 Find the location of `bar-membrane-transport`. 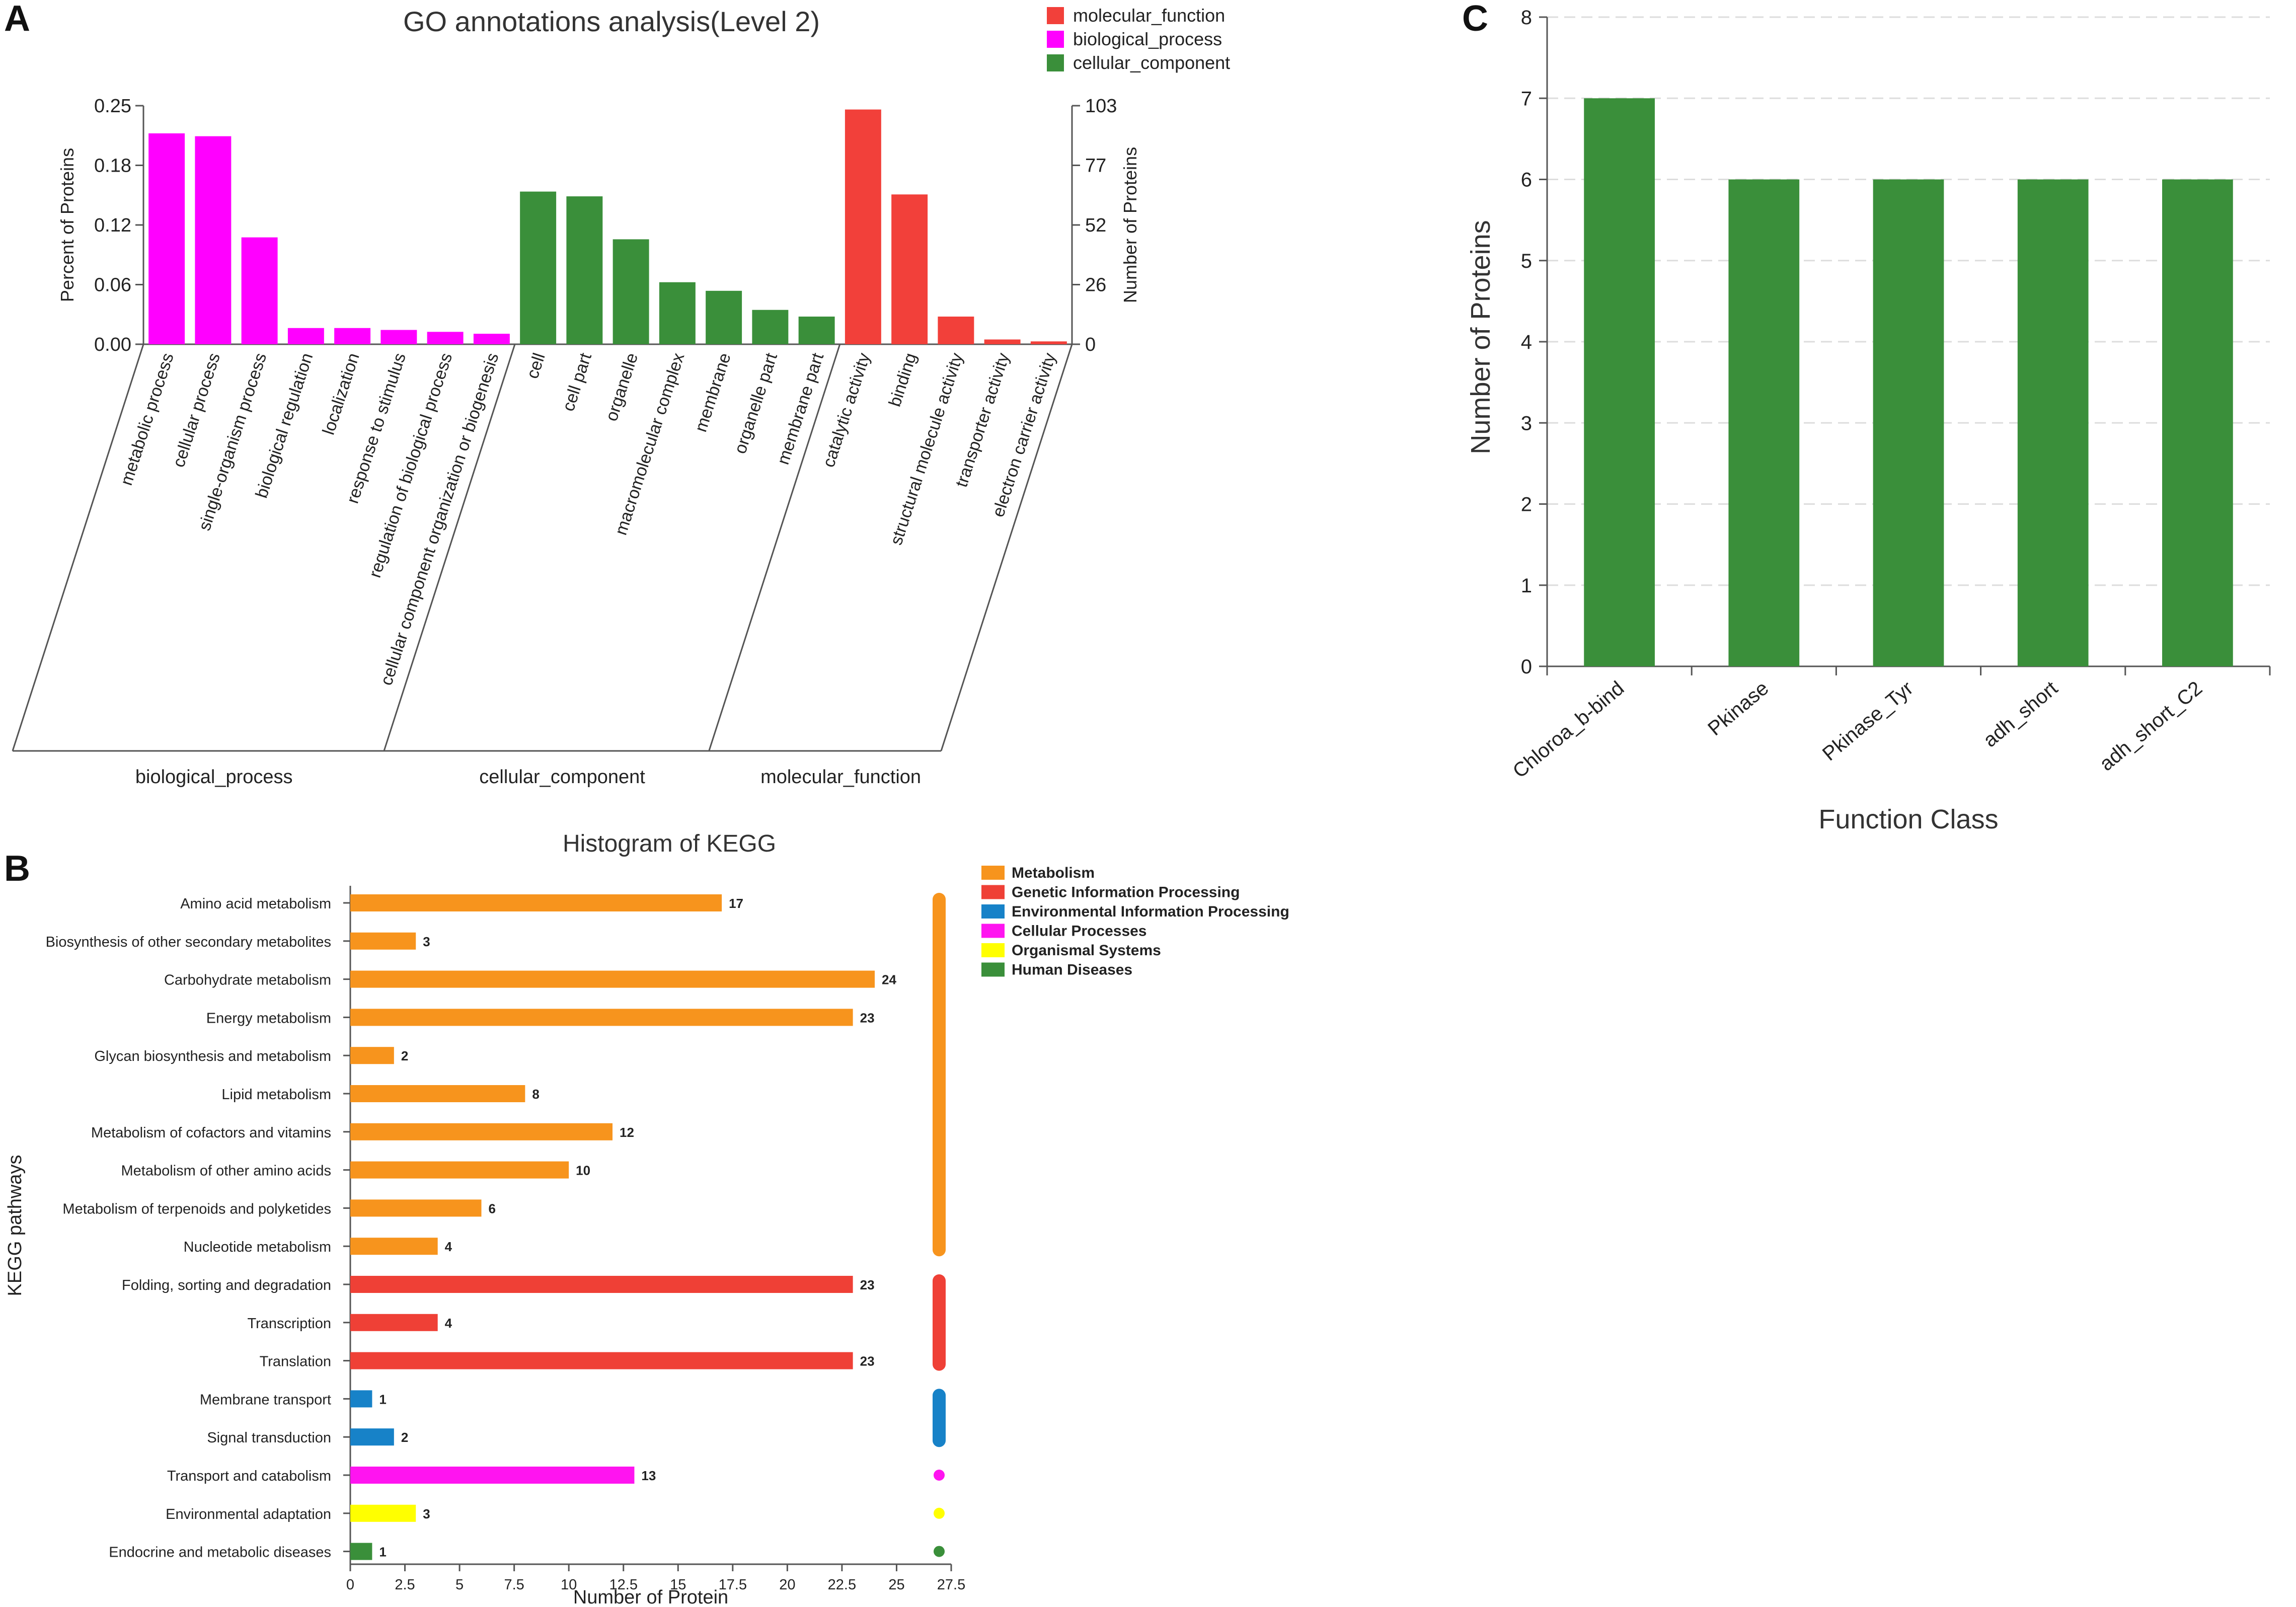

bar-membrane-transport is located at coordinates (361, 1399).